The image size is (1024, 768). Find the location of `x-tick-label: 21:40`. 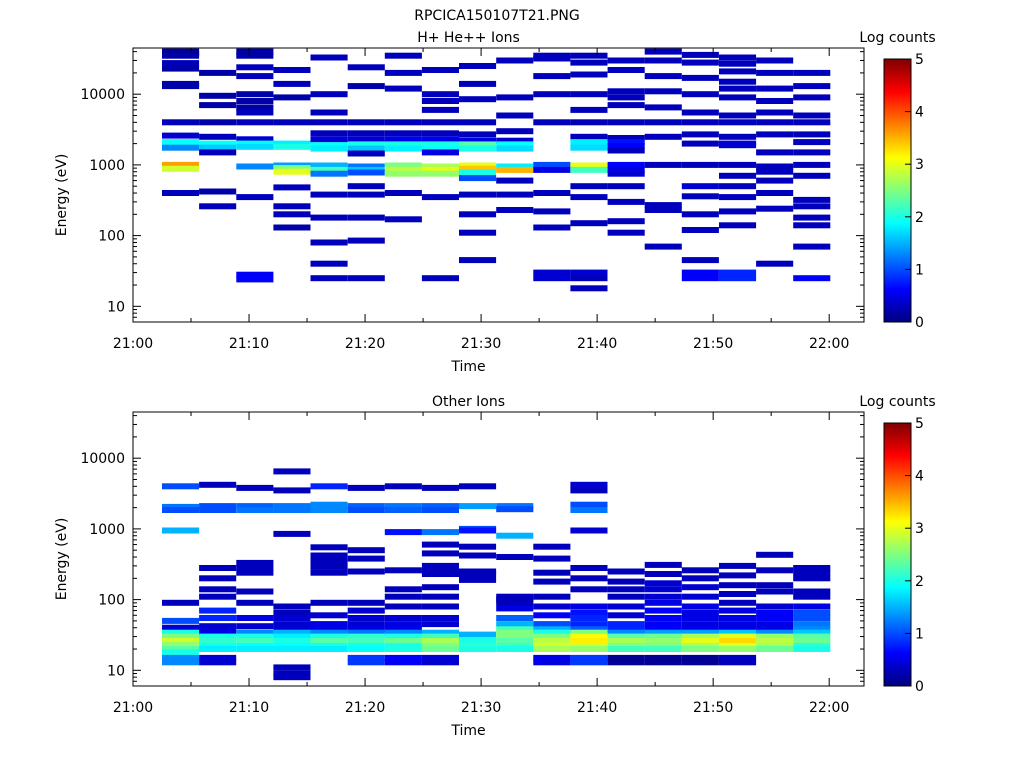

x-tick-label: 21:40 is located at coordinates (597, 344).